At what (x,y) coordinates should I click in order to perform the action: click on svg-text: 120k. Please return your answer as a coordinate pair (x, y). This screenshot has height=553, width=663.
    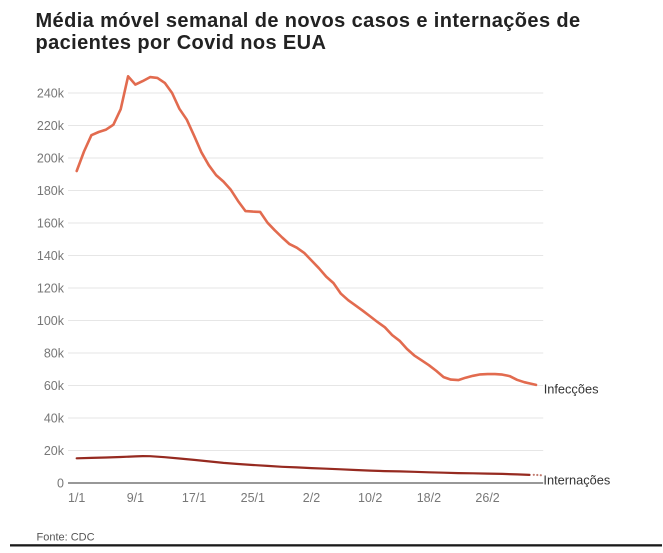
    Looking at the image, I should click on (51, 288).